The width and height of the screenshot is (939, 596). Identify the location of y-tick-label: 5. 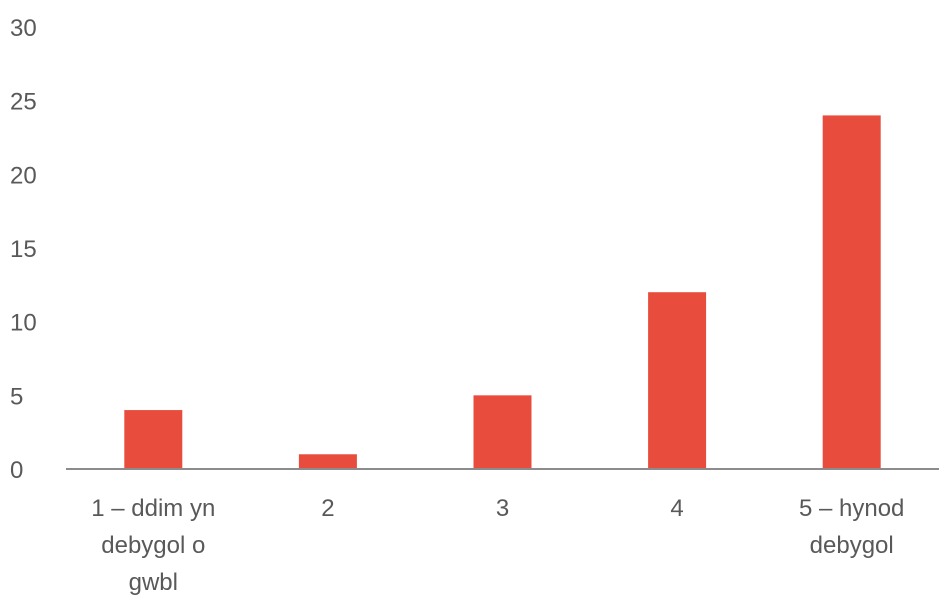
(16, 396).